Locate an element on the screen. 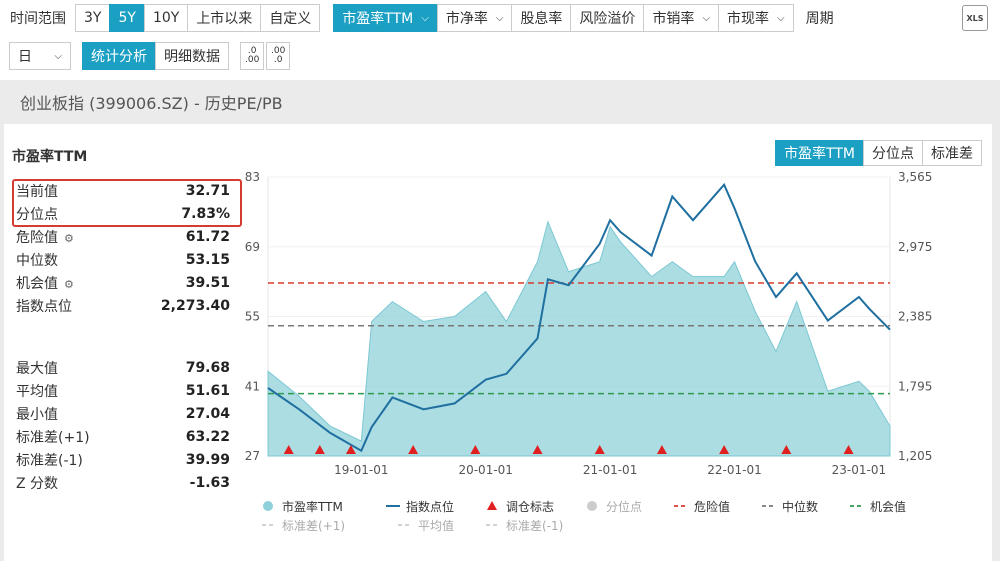  stat-label: 标准差(-1) is located at coordinates (49, 460).